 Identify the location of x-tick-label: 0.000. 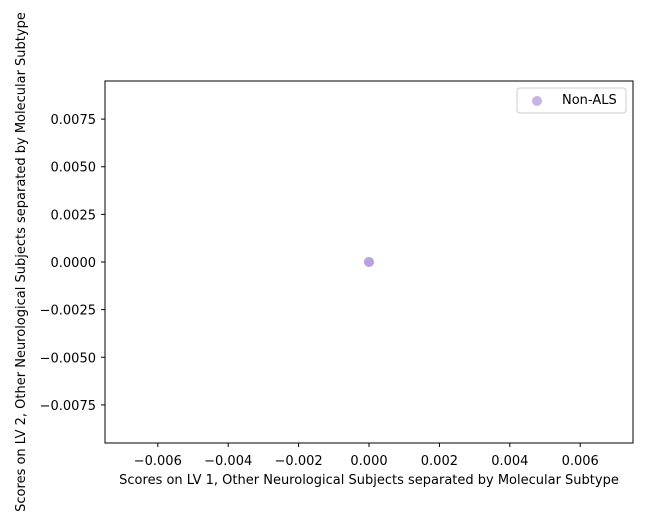
(368, 461).